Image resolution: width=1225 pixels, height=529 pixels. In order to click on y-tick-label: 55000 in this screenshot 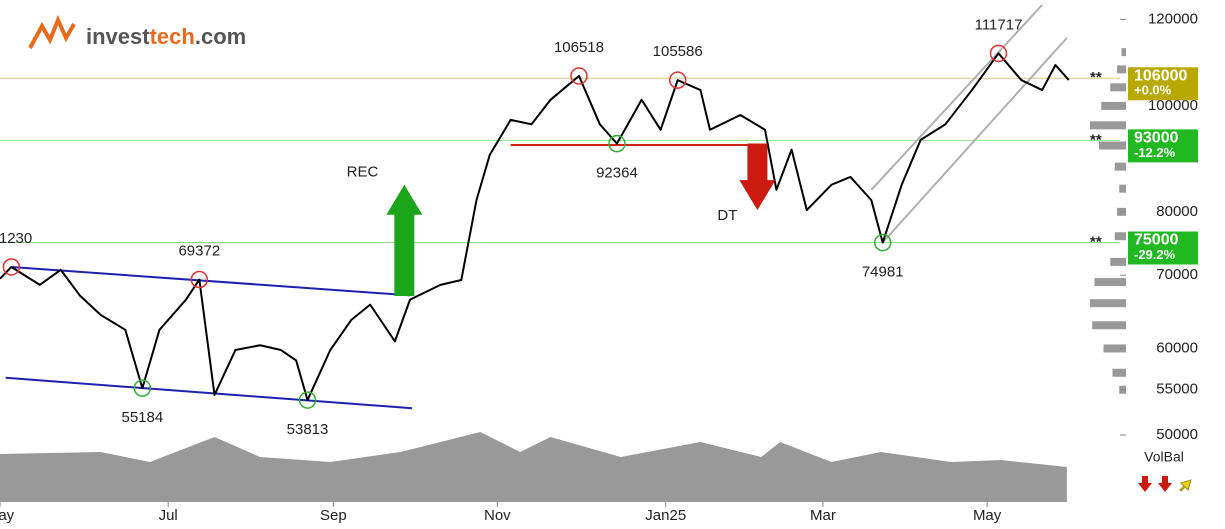, I will do `click(1177, 389)`.